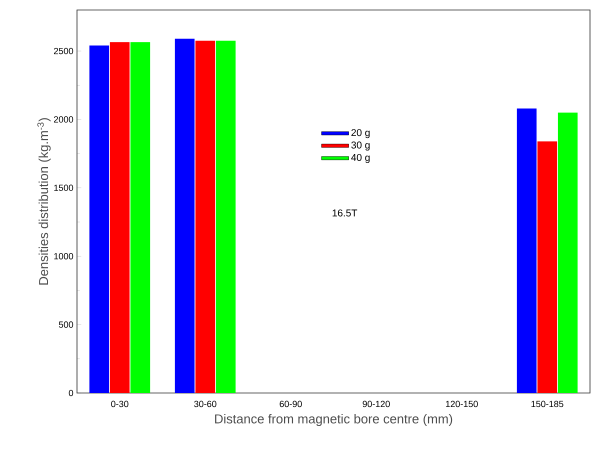  I want to click on x-tick-label: 60-90, so click(291, 404).